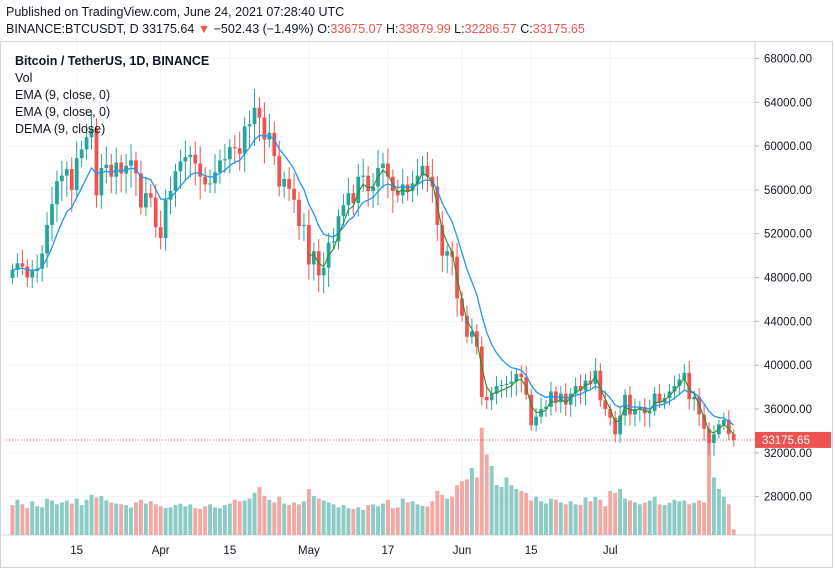  Describe the element at coordinates (168, 29) in the screenshot. I see `last-price: 33175.64` at that location.